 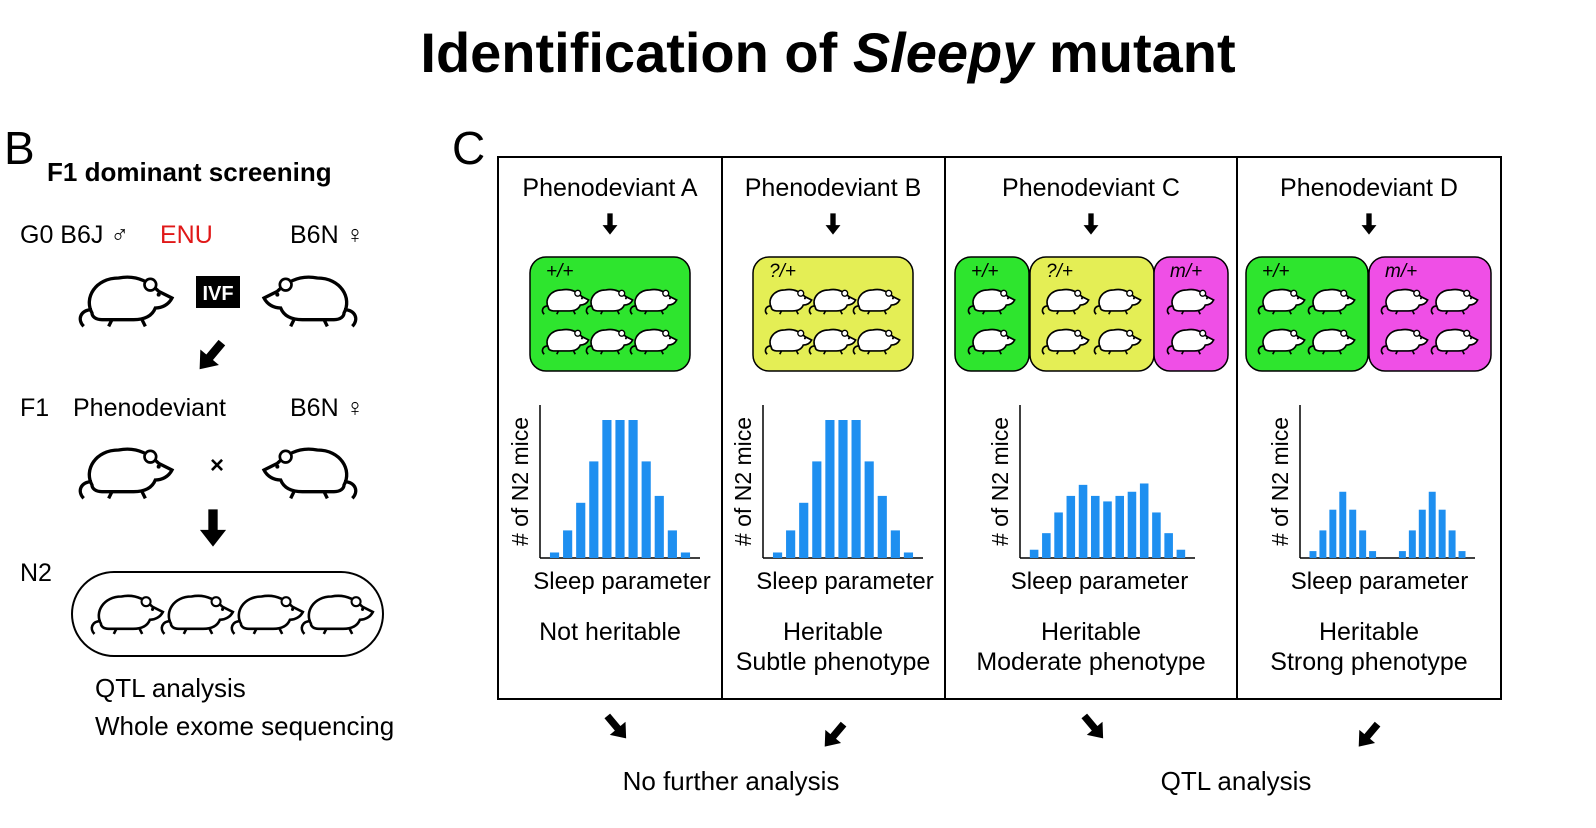 What do you see at coordinates (610, 632) in the screenshot?
I see `outcome: Not heritable` at bounding box center [610, 632].